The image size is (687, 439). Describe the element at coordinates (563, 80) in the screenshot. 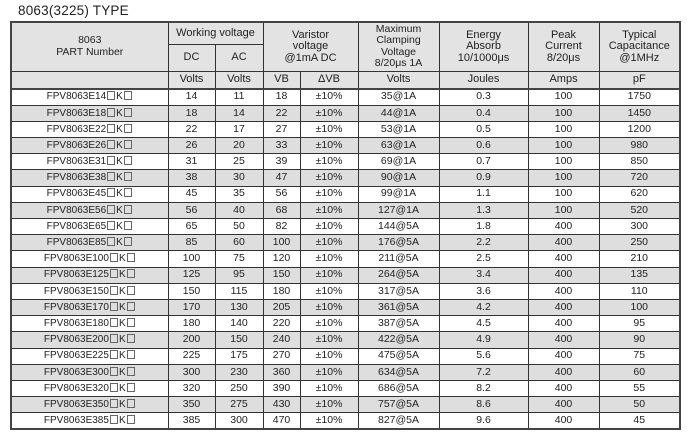

I see `unit-cell: Amps` at that location.